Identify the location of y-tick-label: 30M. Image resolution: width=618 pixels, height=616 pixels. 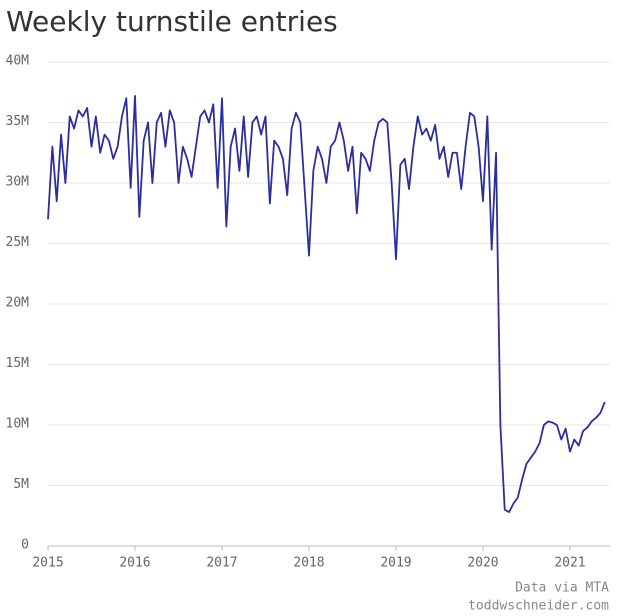
(18, 182).